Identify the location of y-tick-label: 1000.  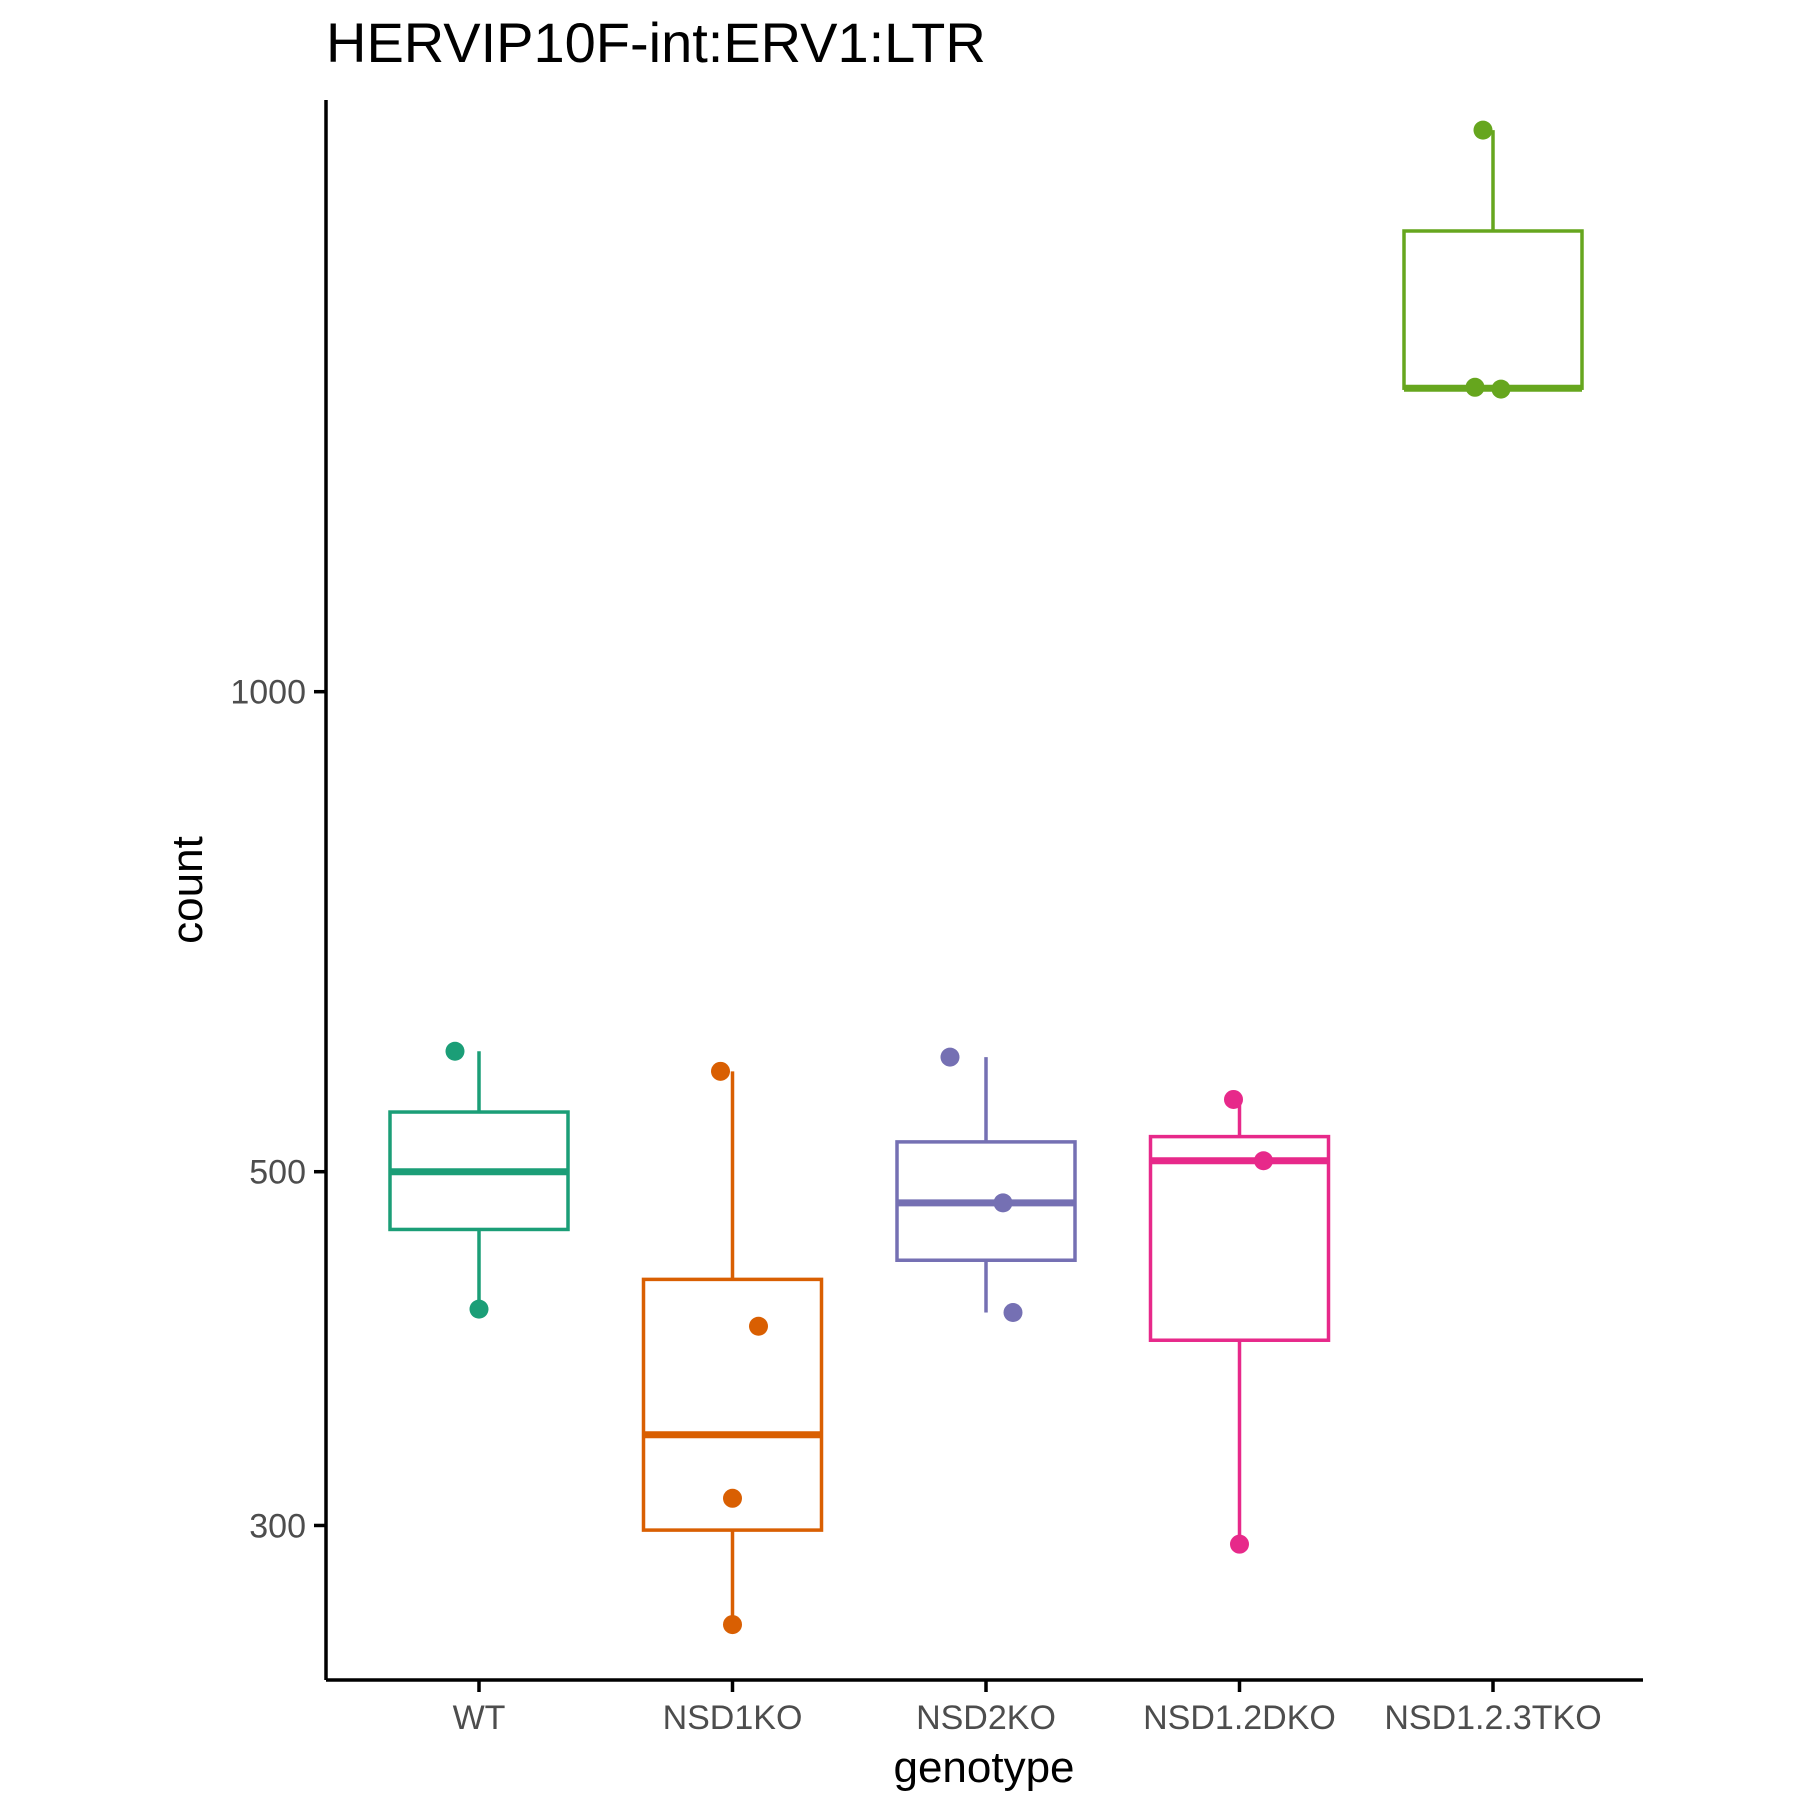
(268, 693).